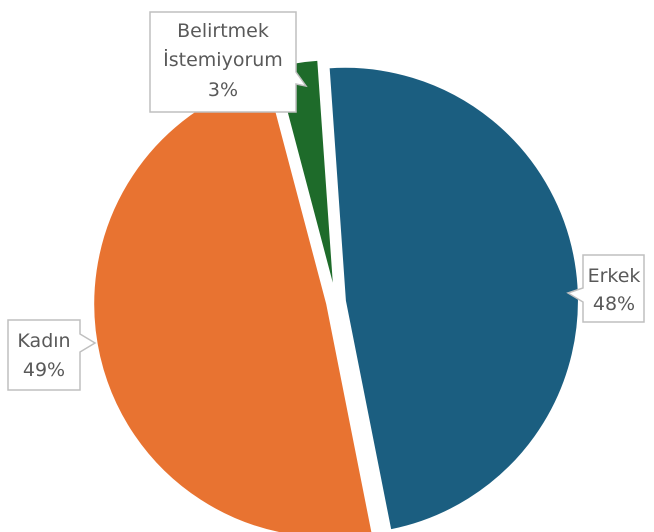  I want to click on label-belirtmek-line1: Belirtmek, so click(223, 31).